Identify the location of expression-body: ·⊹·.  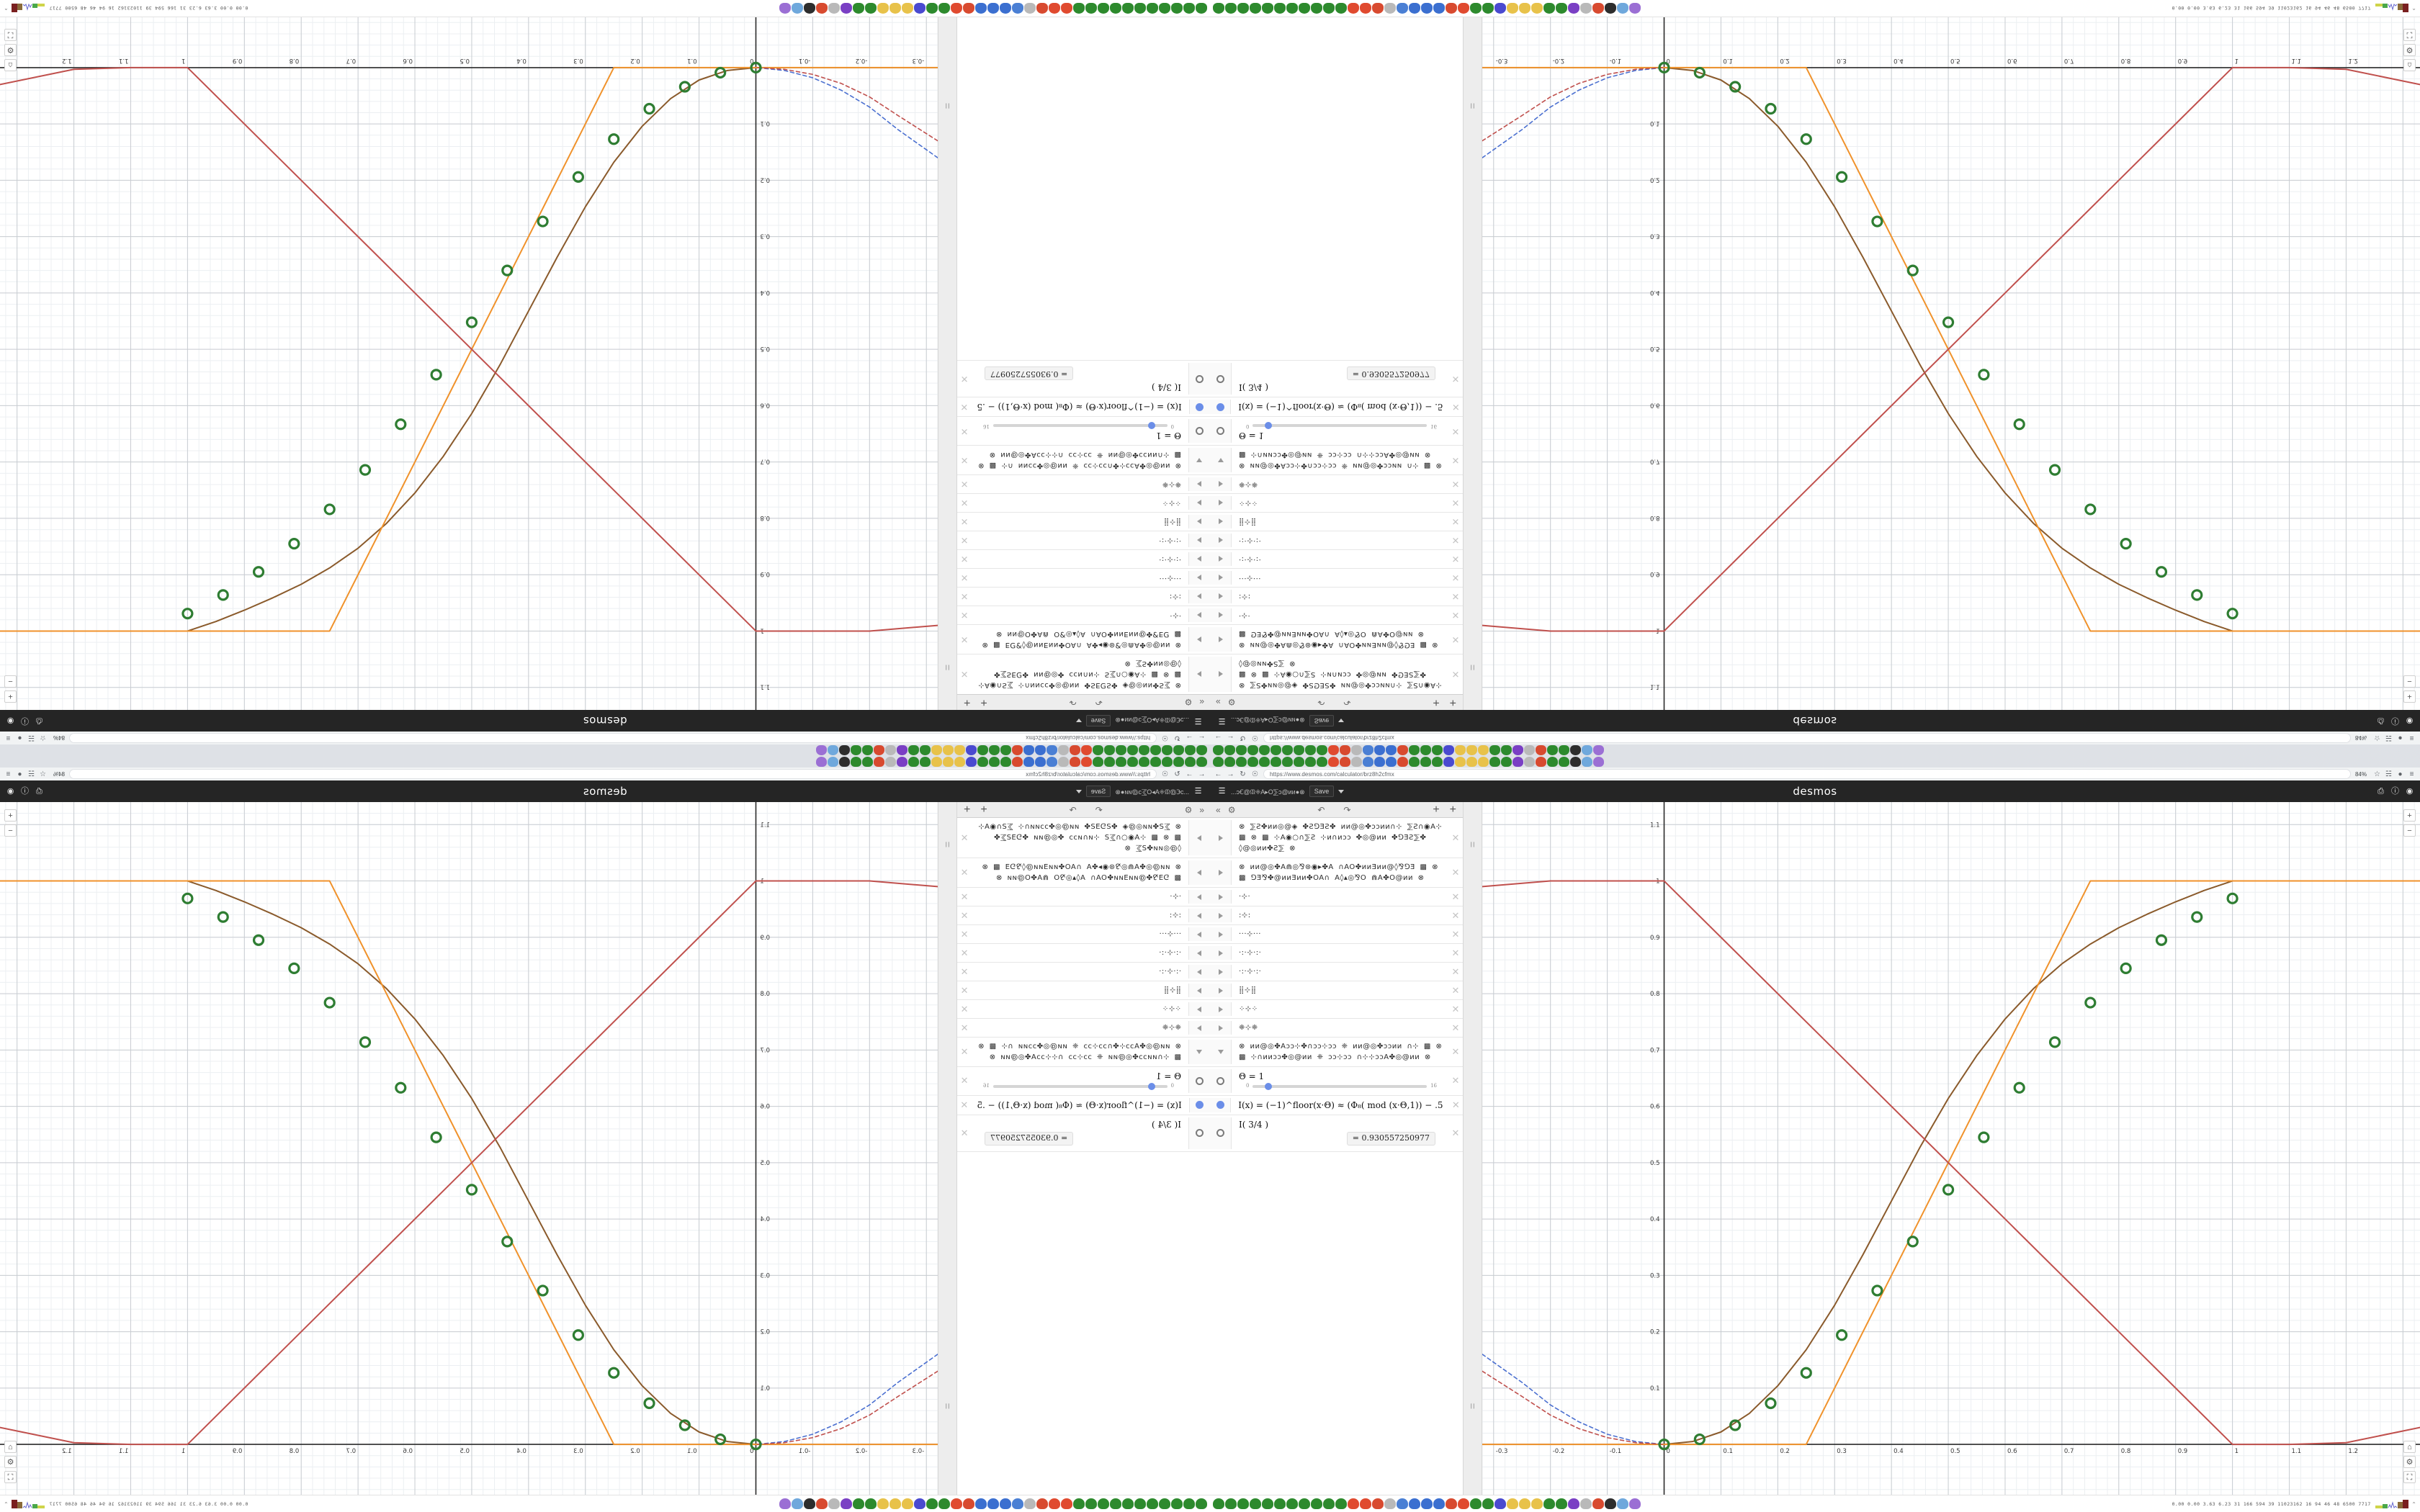
(1340, 615).